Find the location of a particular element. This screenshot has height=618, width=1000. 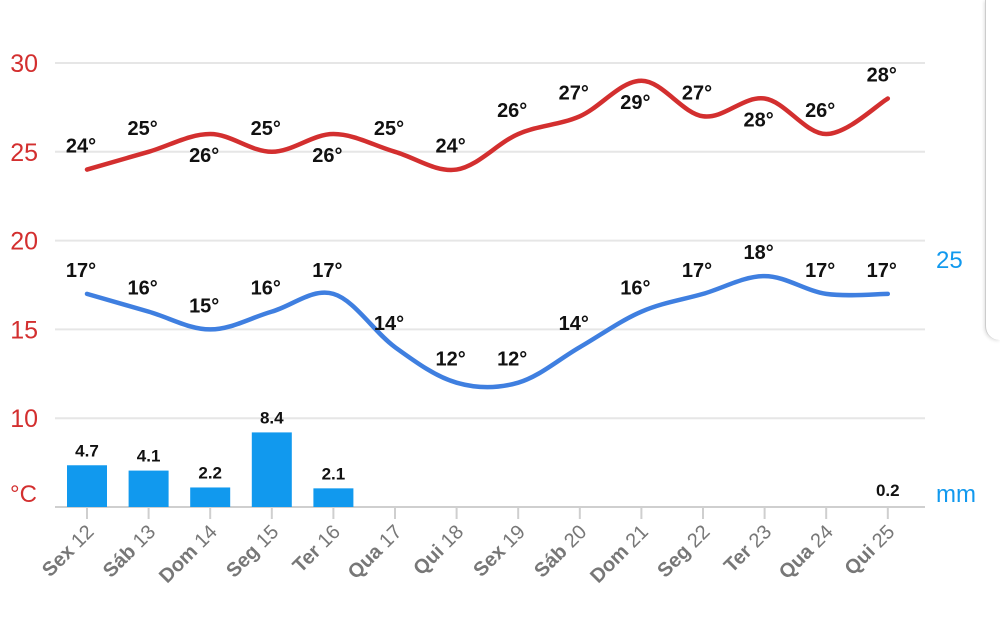

temp-label-max-2: 26° is located at coordinates (204, 156).